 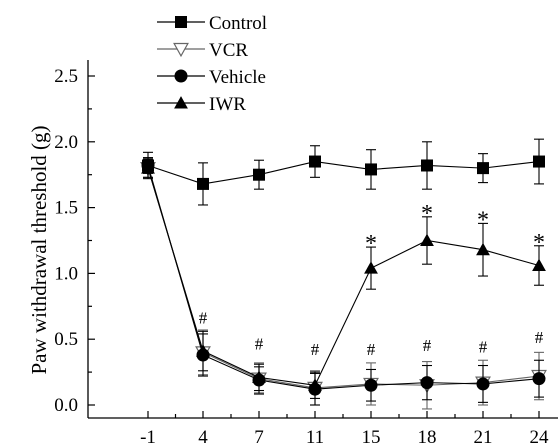 I want to click on y-tick-label: 2.5, so click(x=66, y=76).